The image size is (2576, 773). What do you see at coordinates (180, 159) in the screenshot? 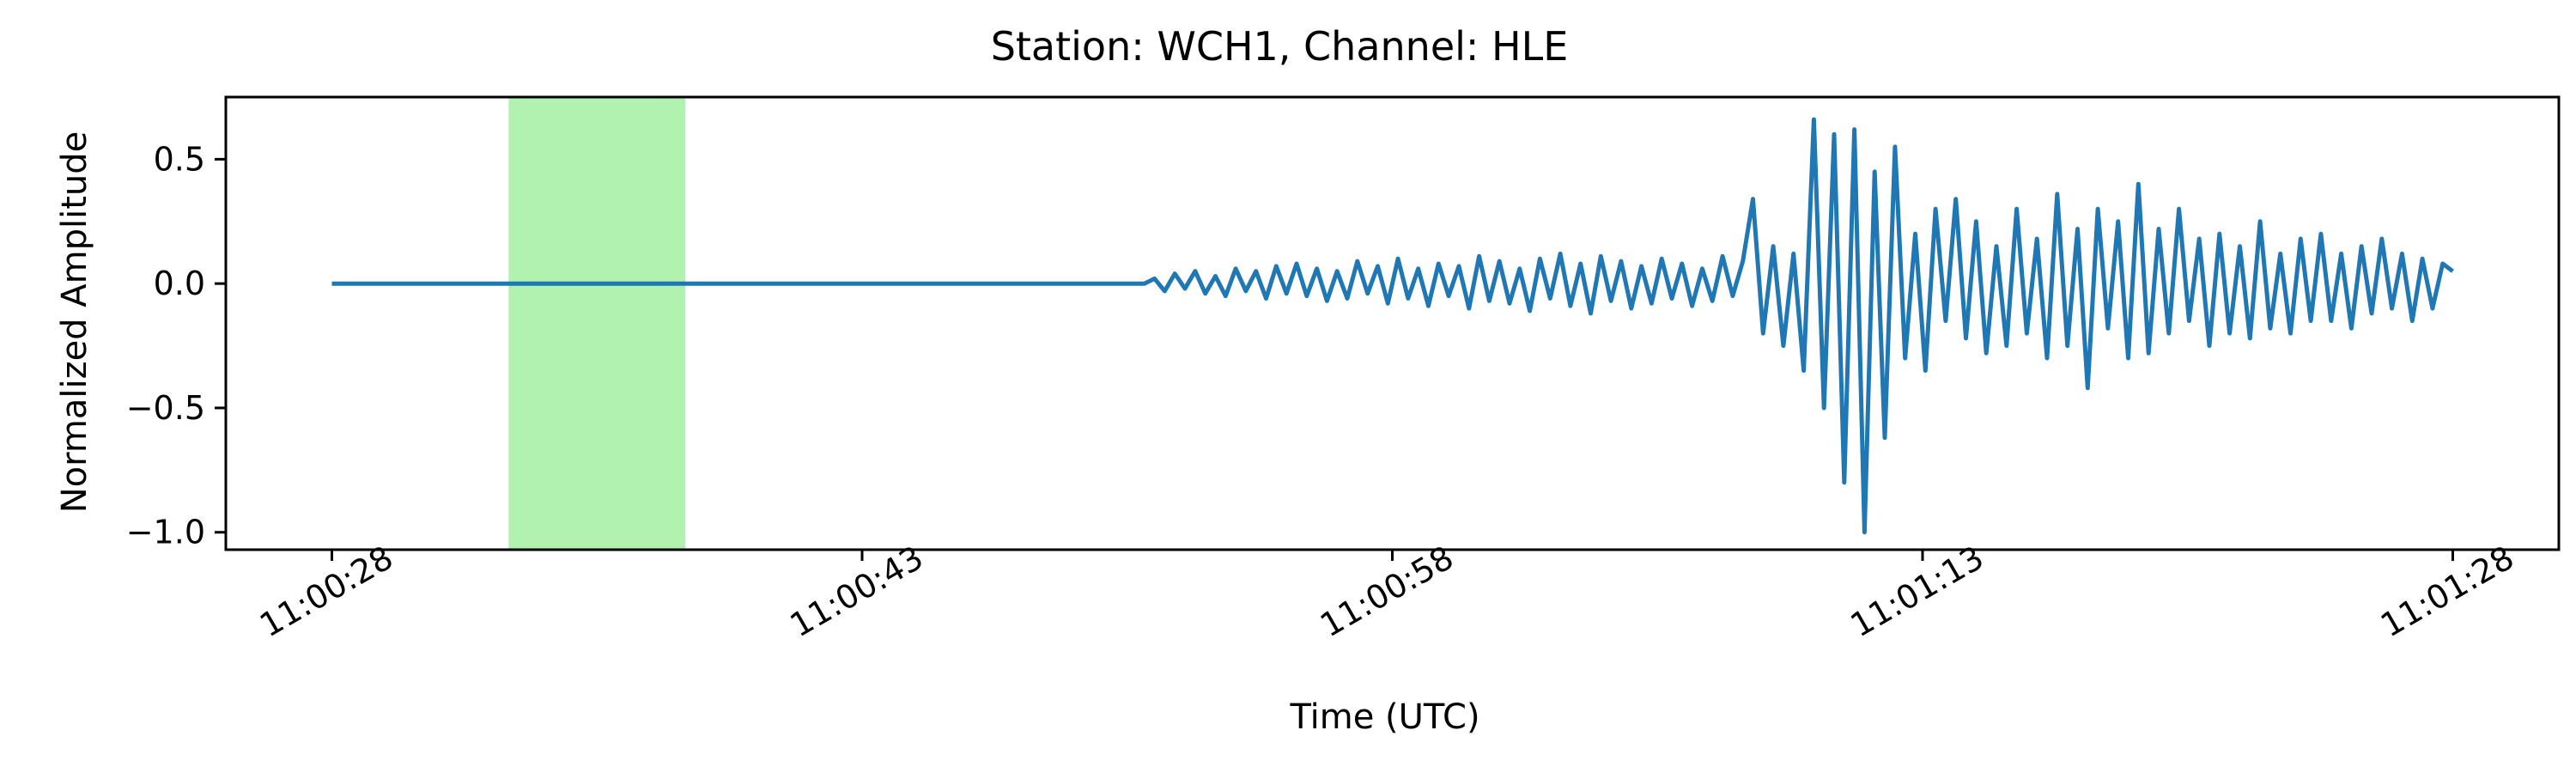
I see `y-tick-label: 0.5` at bounding box center [180, 159].